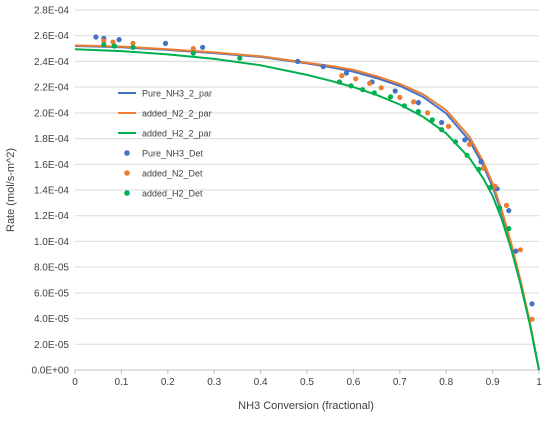 This screenshot has height=426, width=550. What do you see at coordinates (51, 319) in the screenshot?
I see `y-tick-label: 4.0E-05` at bounding box center [51, 319].